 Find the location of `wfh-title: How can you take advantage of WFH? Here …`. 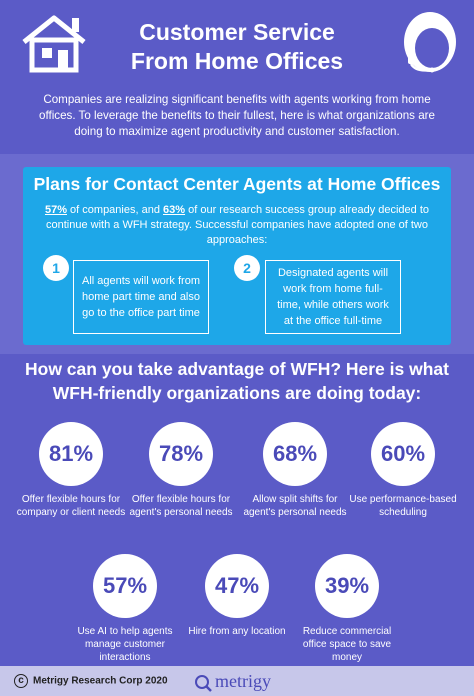

wfh-title: How can you take advantage of WFH? Here … is located at coordinates (237, 381).